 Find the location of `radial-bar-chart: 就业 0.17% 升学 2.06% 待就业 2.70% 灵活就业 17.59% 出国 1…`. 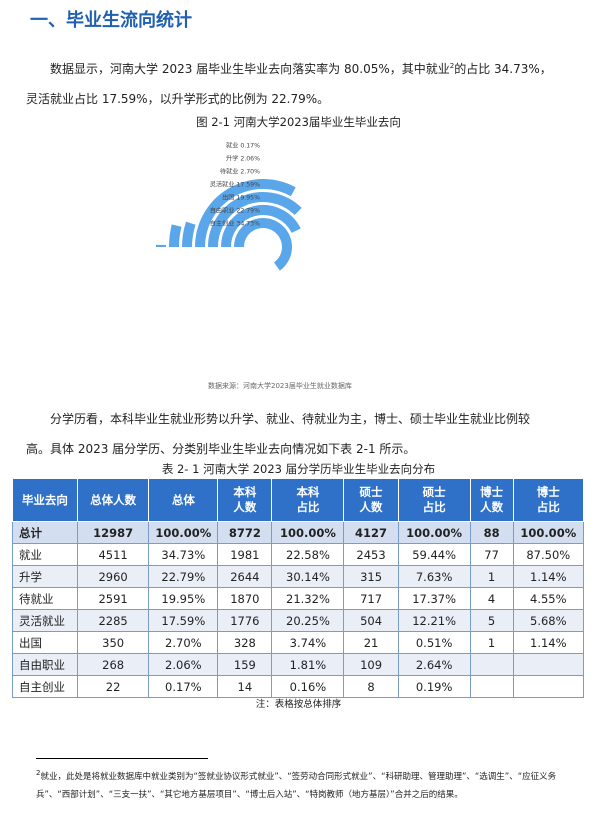

radial-bar-chart: 就业 0.17% 升学 2.06% 待就业 2.70% 灵活就业 17.59% 出国 1… is located at coordinates (228, 206).